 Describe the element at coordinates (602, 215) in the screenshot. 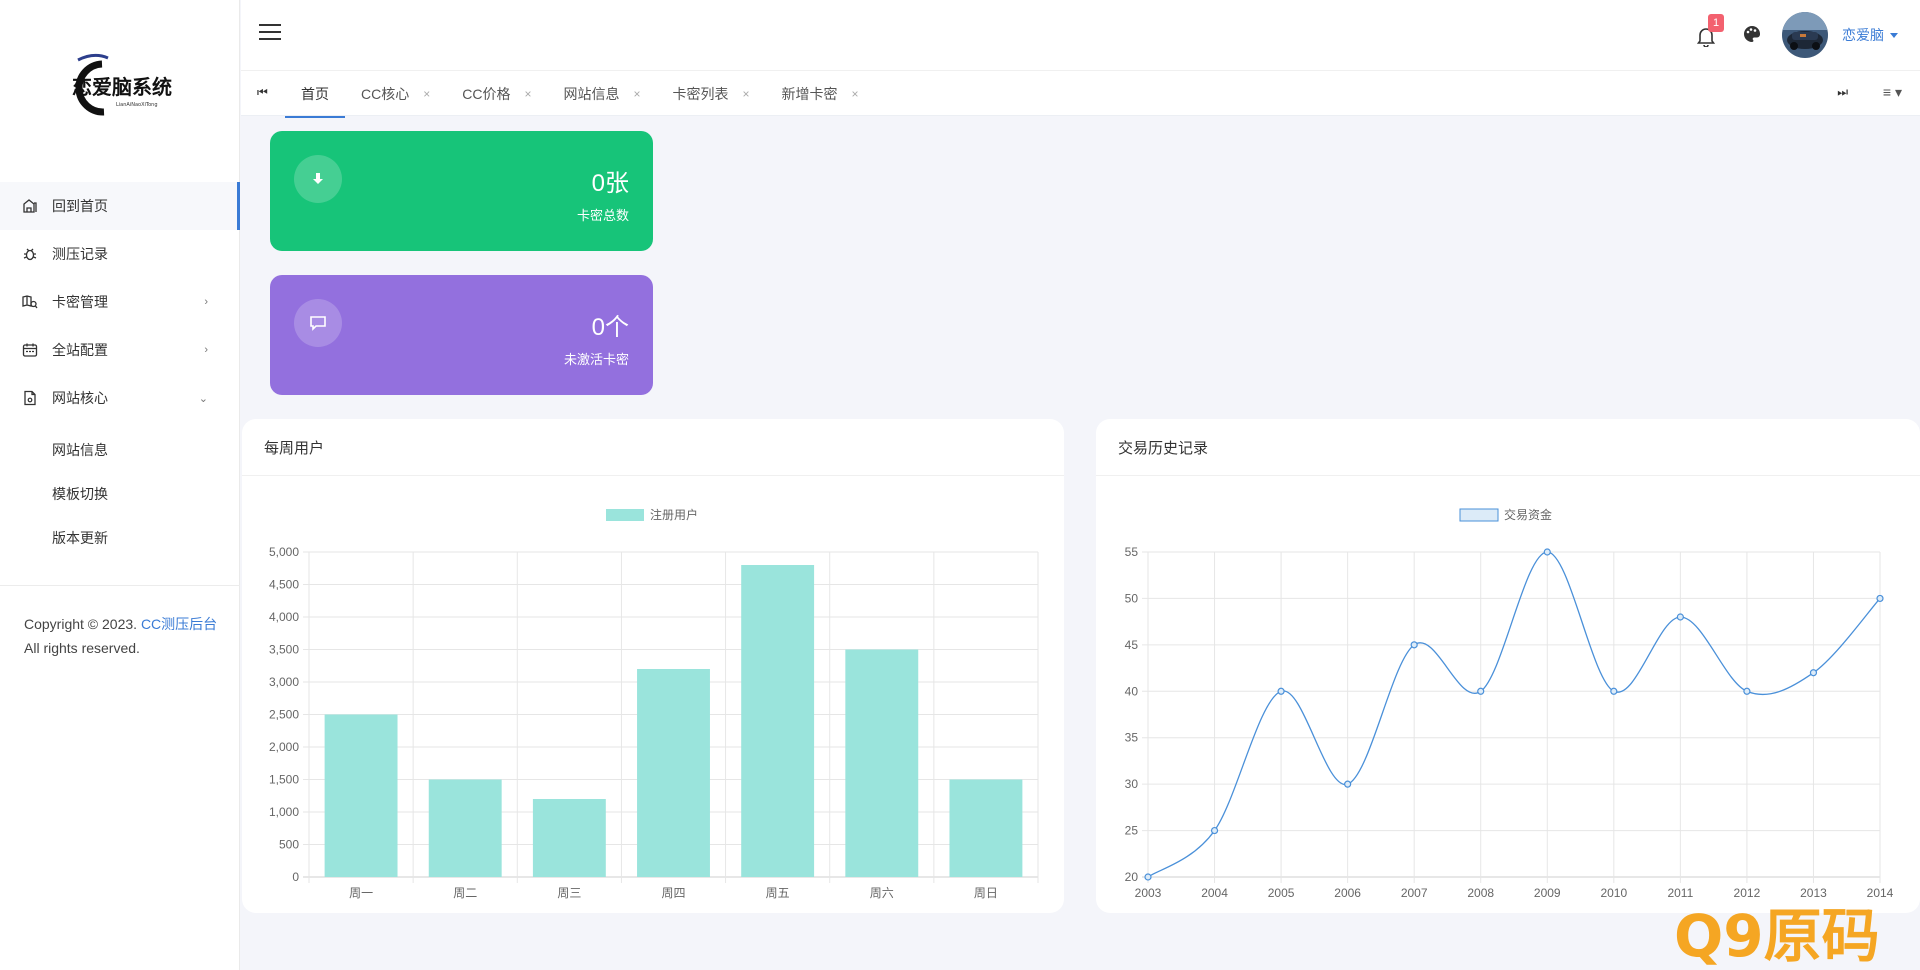

I see `stat-label: 卡密总数` at that location.